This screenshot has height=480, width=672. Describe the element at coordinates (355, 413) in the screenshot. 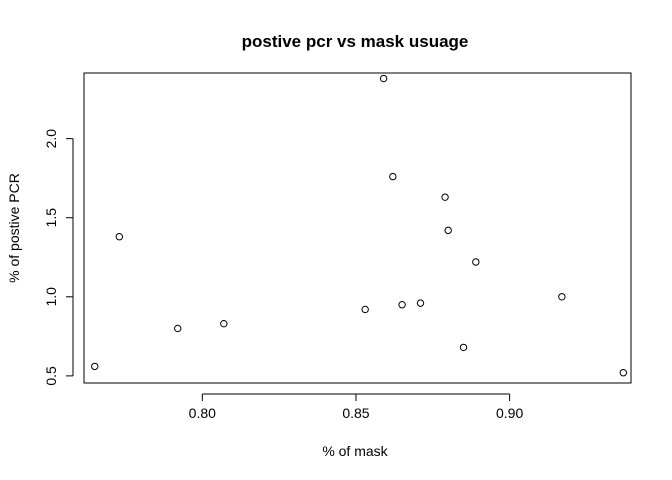

I see `x-tick-label: 0.85` at that location.